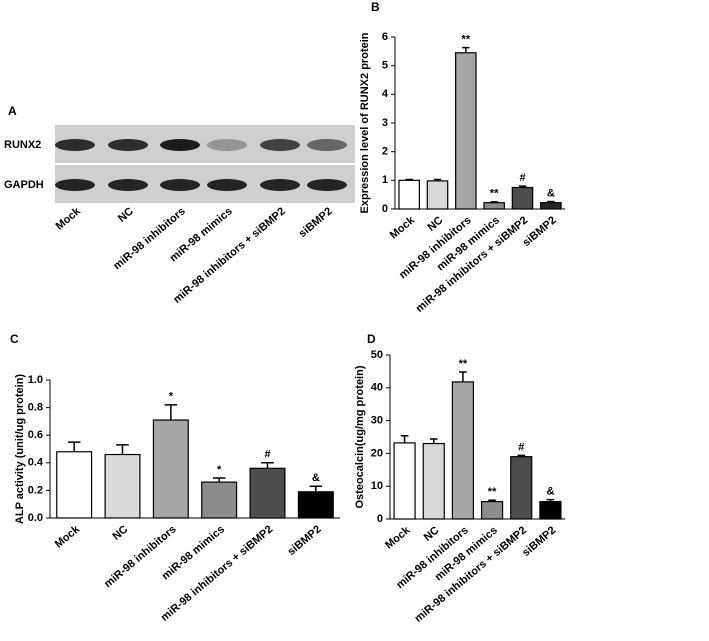 The height and width of the screenshot is (641, 709). Describe the element at coordinates (35, 408) in the screenshot. I see `y-tick-label: 0.8` at that location.